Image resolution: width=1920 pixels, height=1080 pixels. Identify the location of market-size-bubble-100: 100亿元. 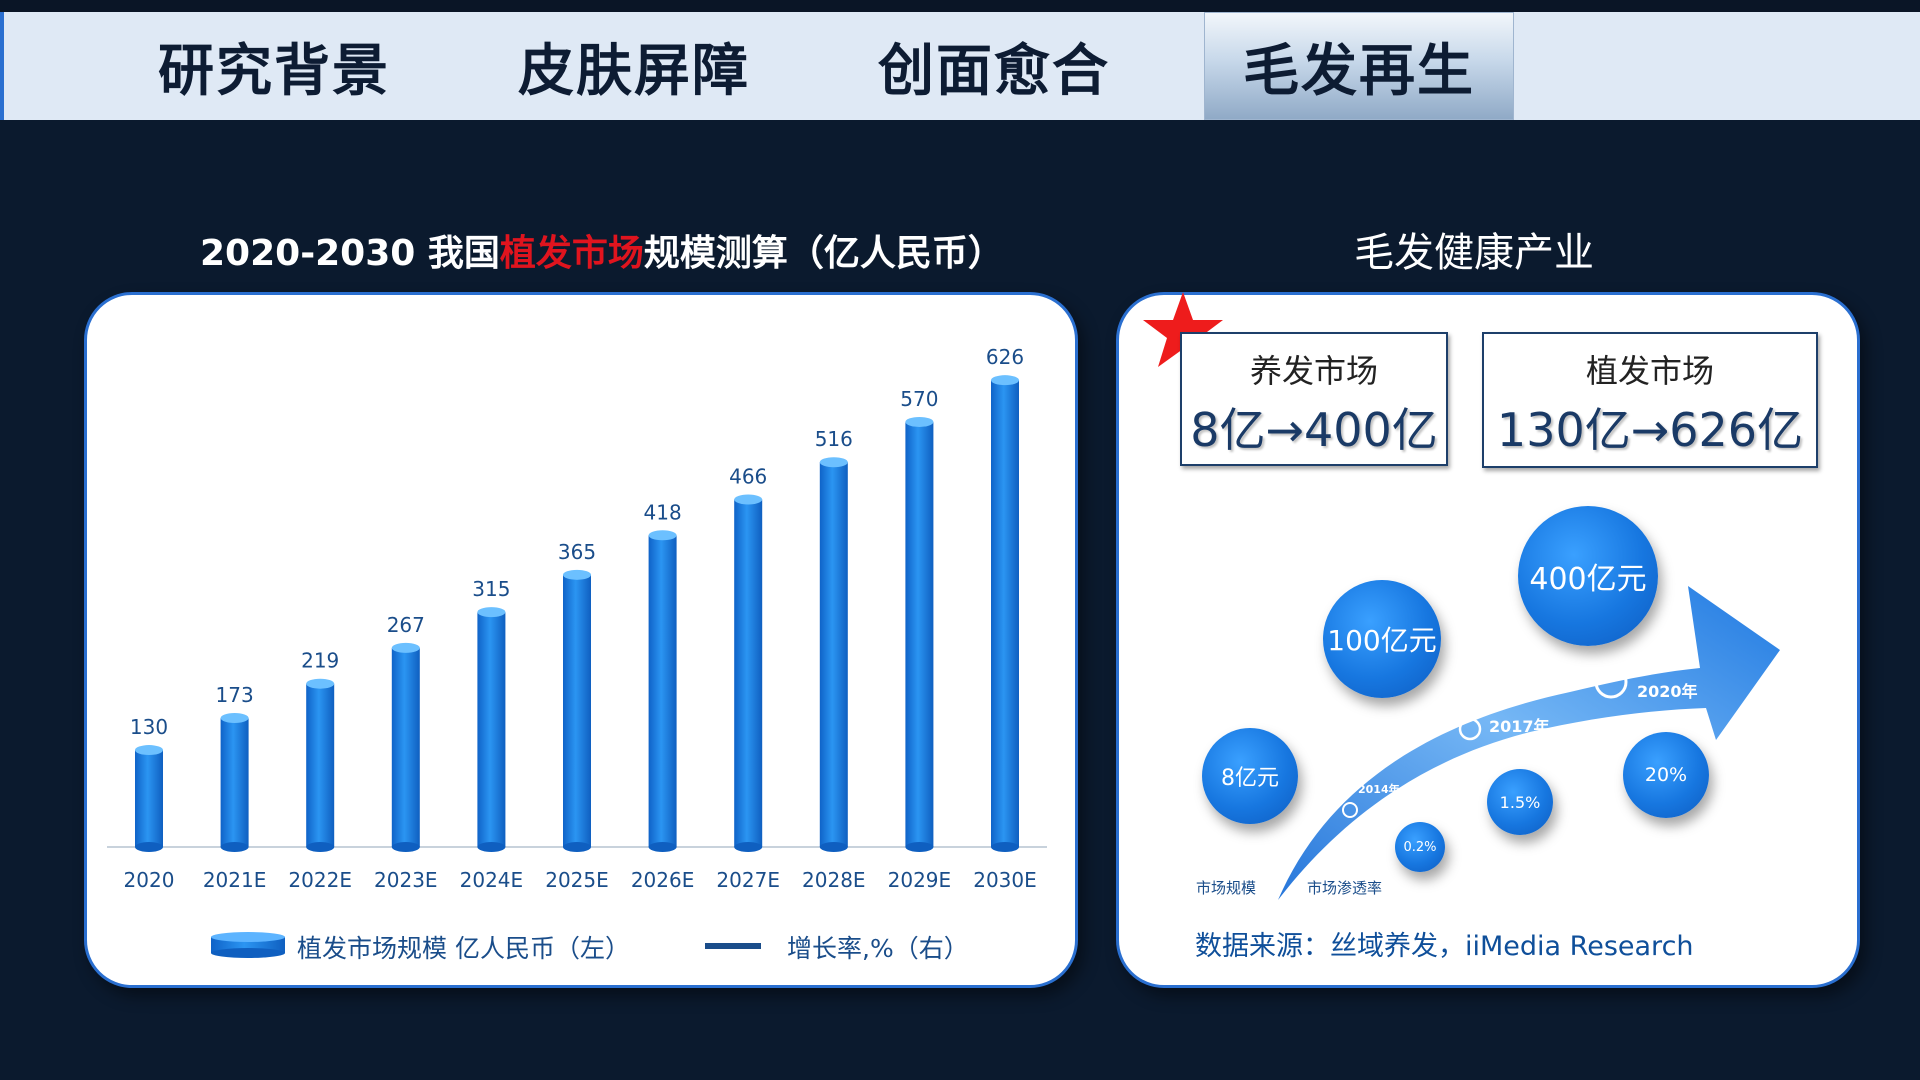
(1382, 639).